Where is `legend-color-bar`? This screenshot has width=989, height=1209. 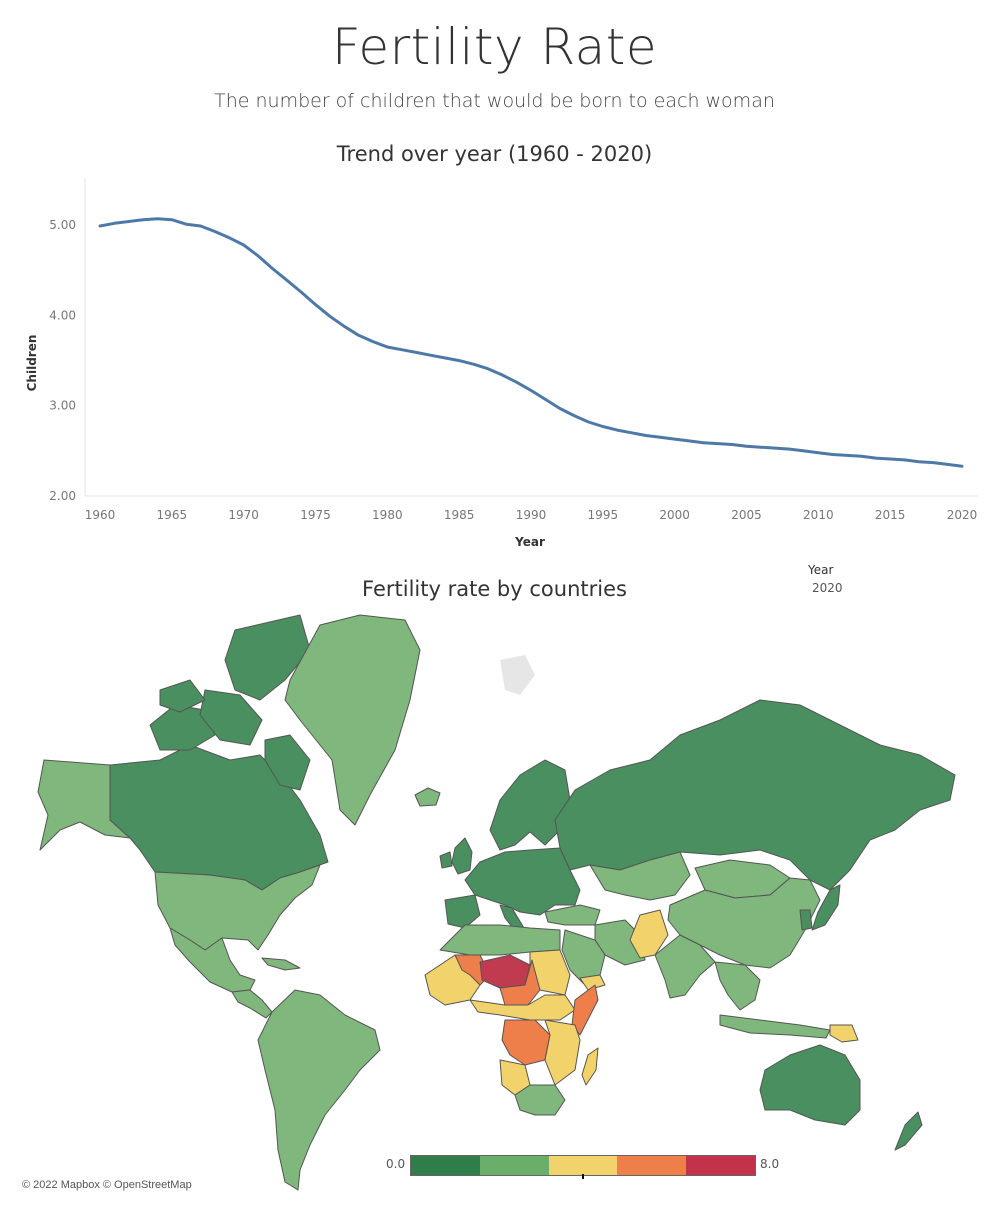 legend-color-bar is located at coordinates (583, 1165).